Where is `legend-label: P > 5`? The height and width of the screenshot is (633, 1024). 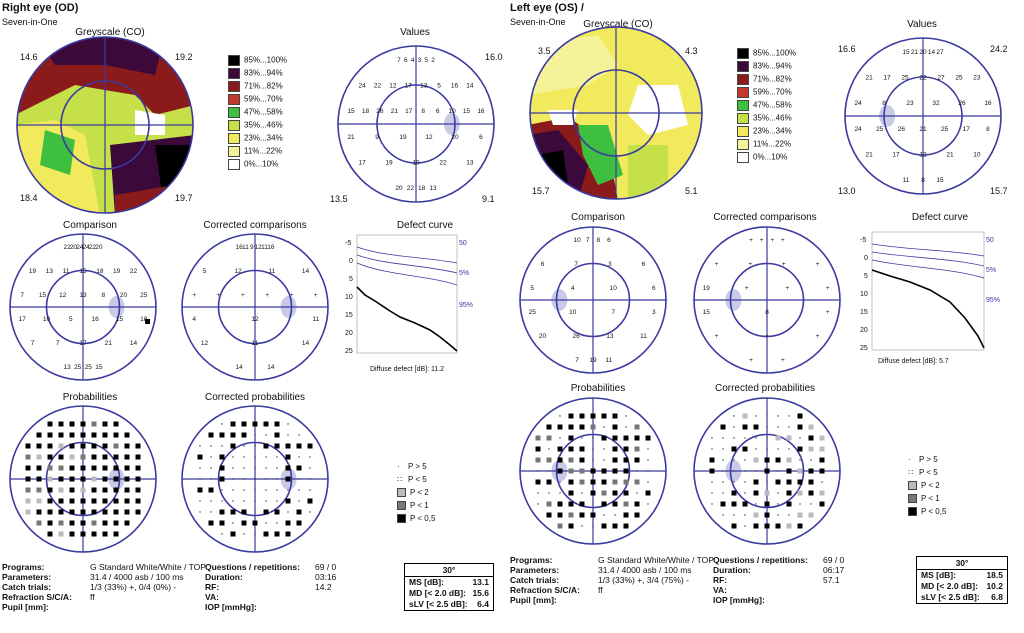 legend-label: P > 5 is located at coordinates (928, 459).